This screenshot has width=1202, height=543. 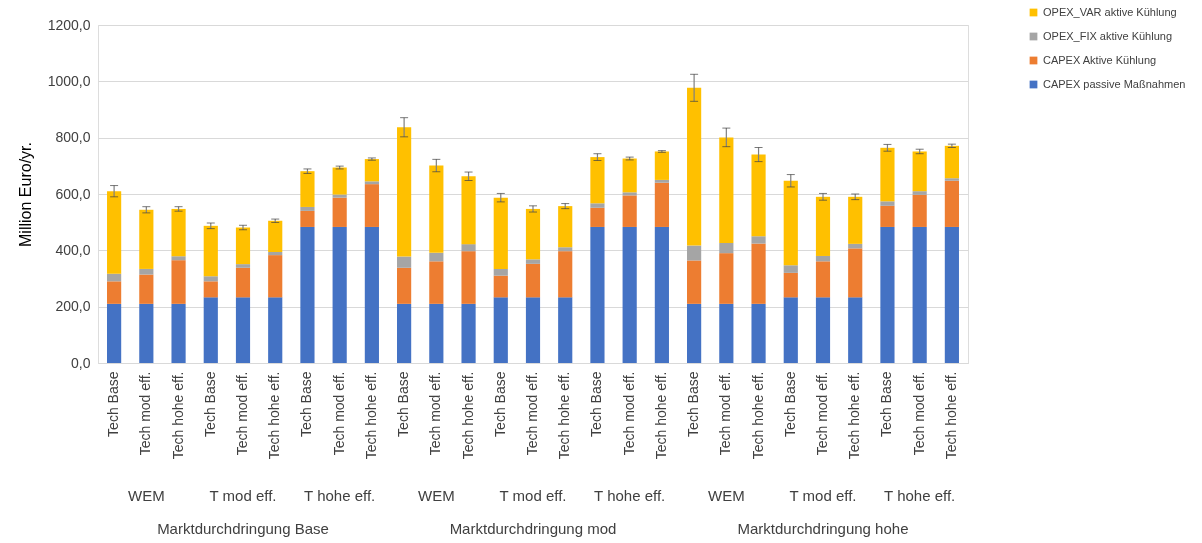 What do you see at coordinates (823, 528) in the screenshot?
I see `text: Marktdurchdringung hohe` at bounding box center [823, 528].